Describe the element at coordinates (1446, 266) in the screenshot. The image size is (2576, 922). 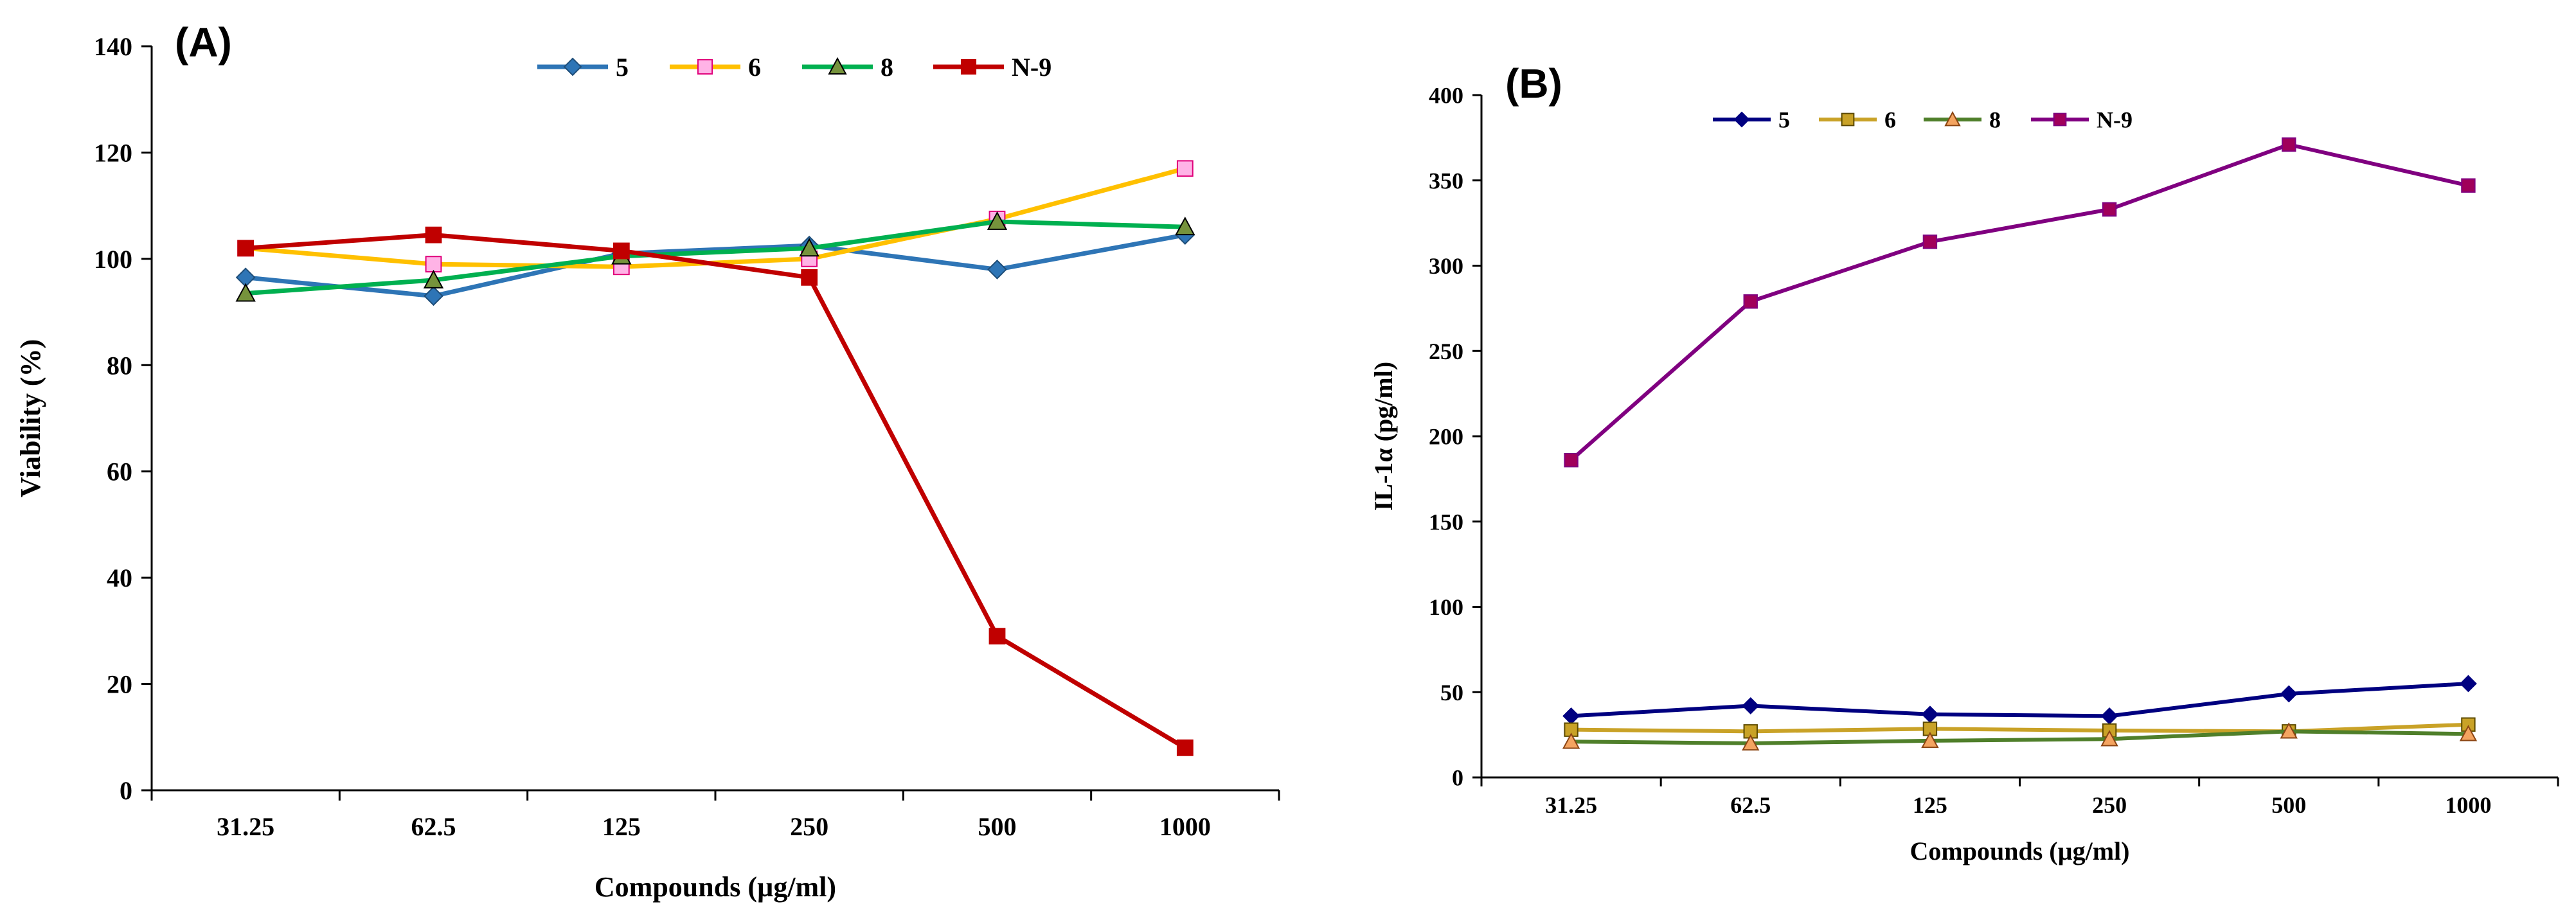
I see `y-tick-label: 300` at that location.